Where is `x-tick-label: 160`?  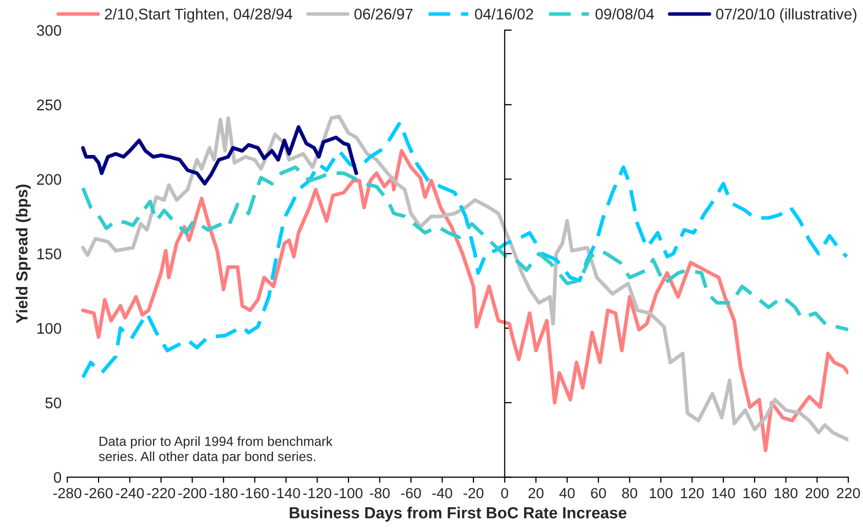
x-tick-label: 160 is located at coordinates (755, 493).